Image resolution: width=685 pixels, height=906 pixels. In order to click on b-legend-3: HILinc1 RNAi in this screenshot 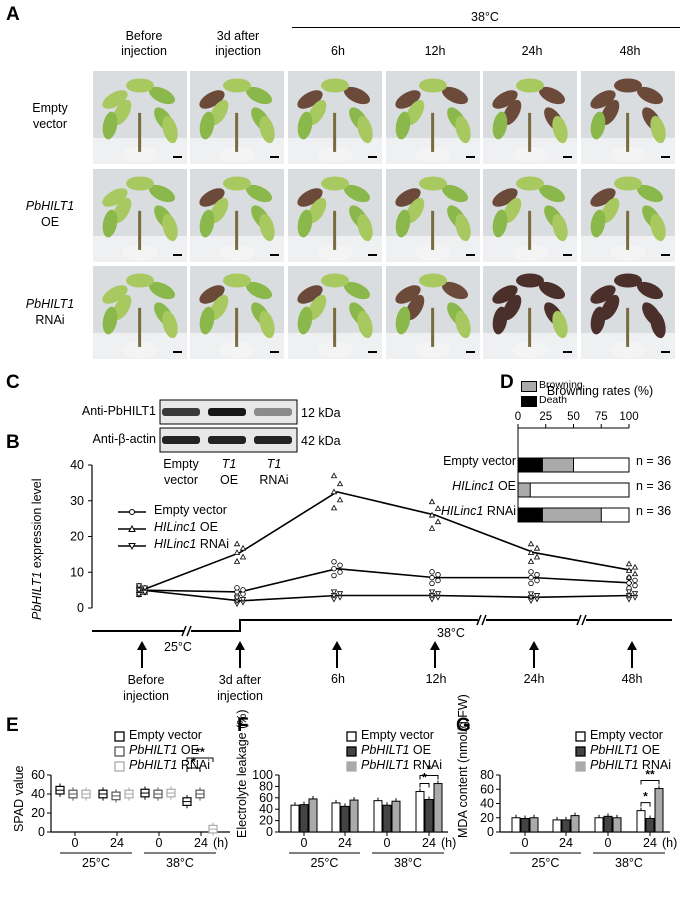, I will do `click(192, 544)`.